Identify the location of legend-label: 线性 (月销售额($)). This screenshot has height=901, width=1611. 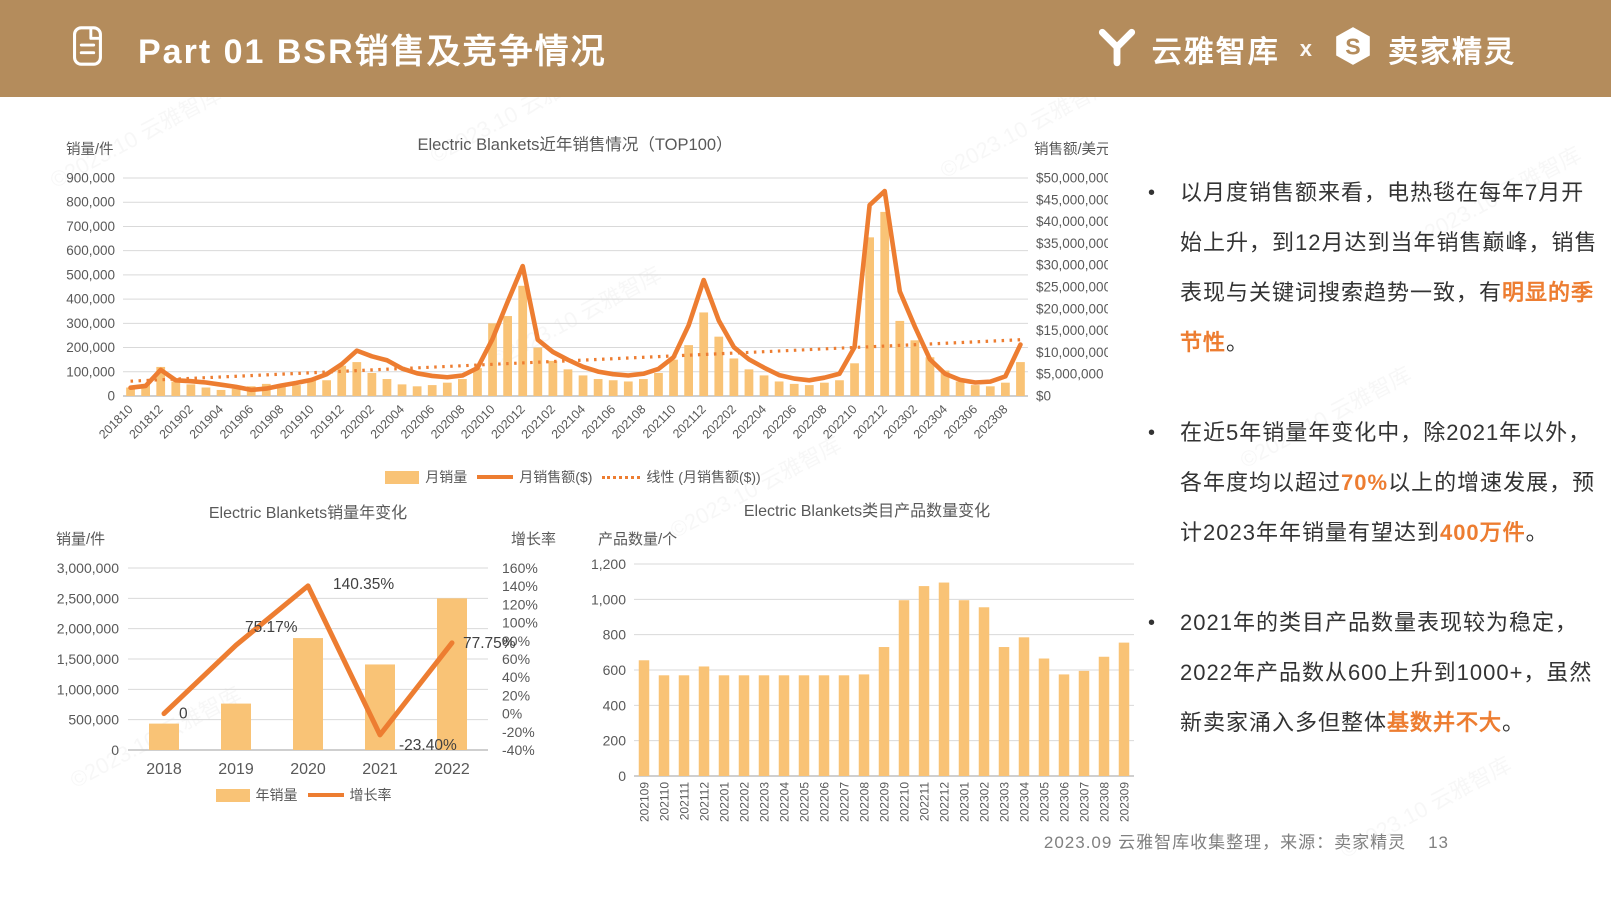
(703, 477).